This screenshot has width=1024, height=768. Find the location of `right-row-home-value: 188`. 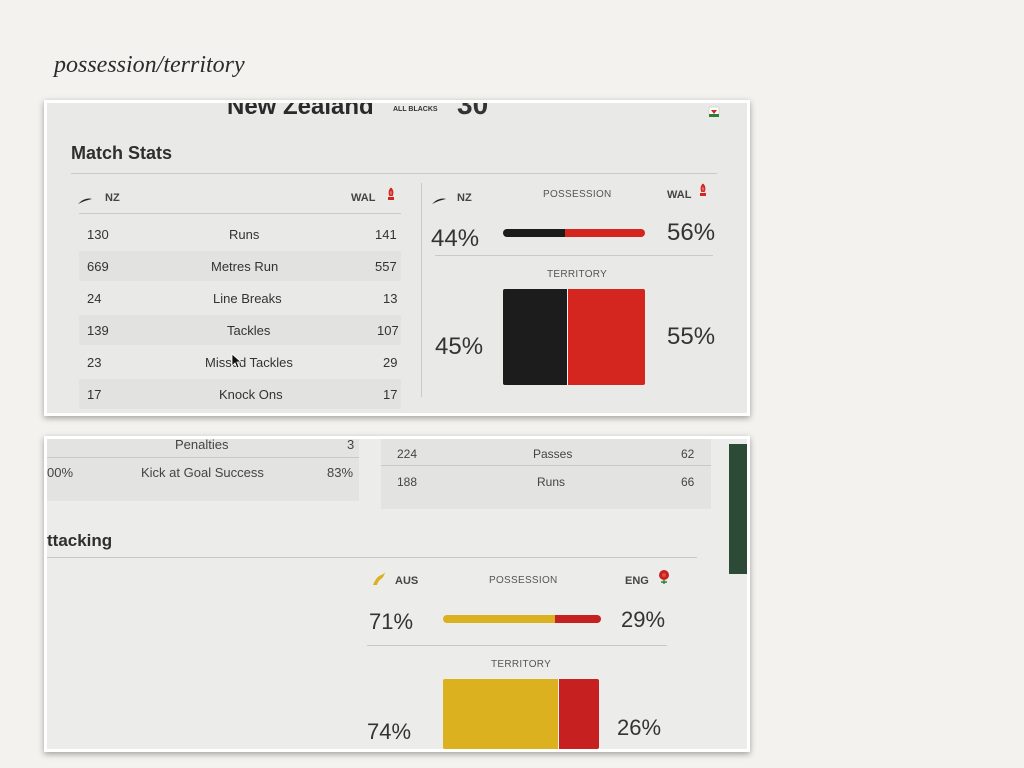

right-row-home-value: 188 is located at coordinates (407, 482).